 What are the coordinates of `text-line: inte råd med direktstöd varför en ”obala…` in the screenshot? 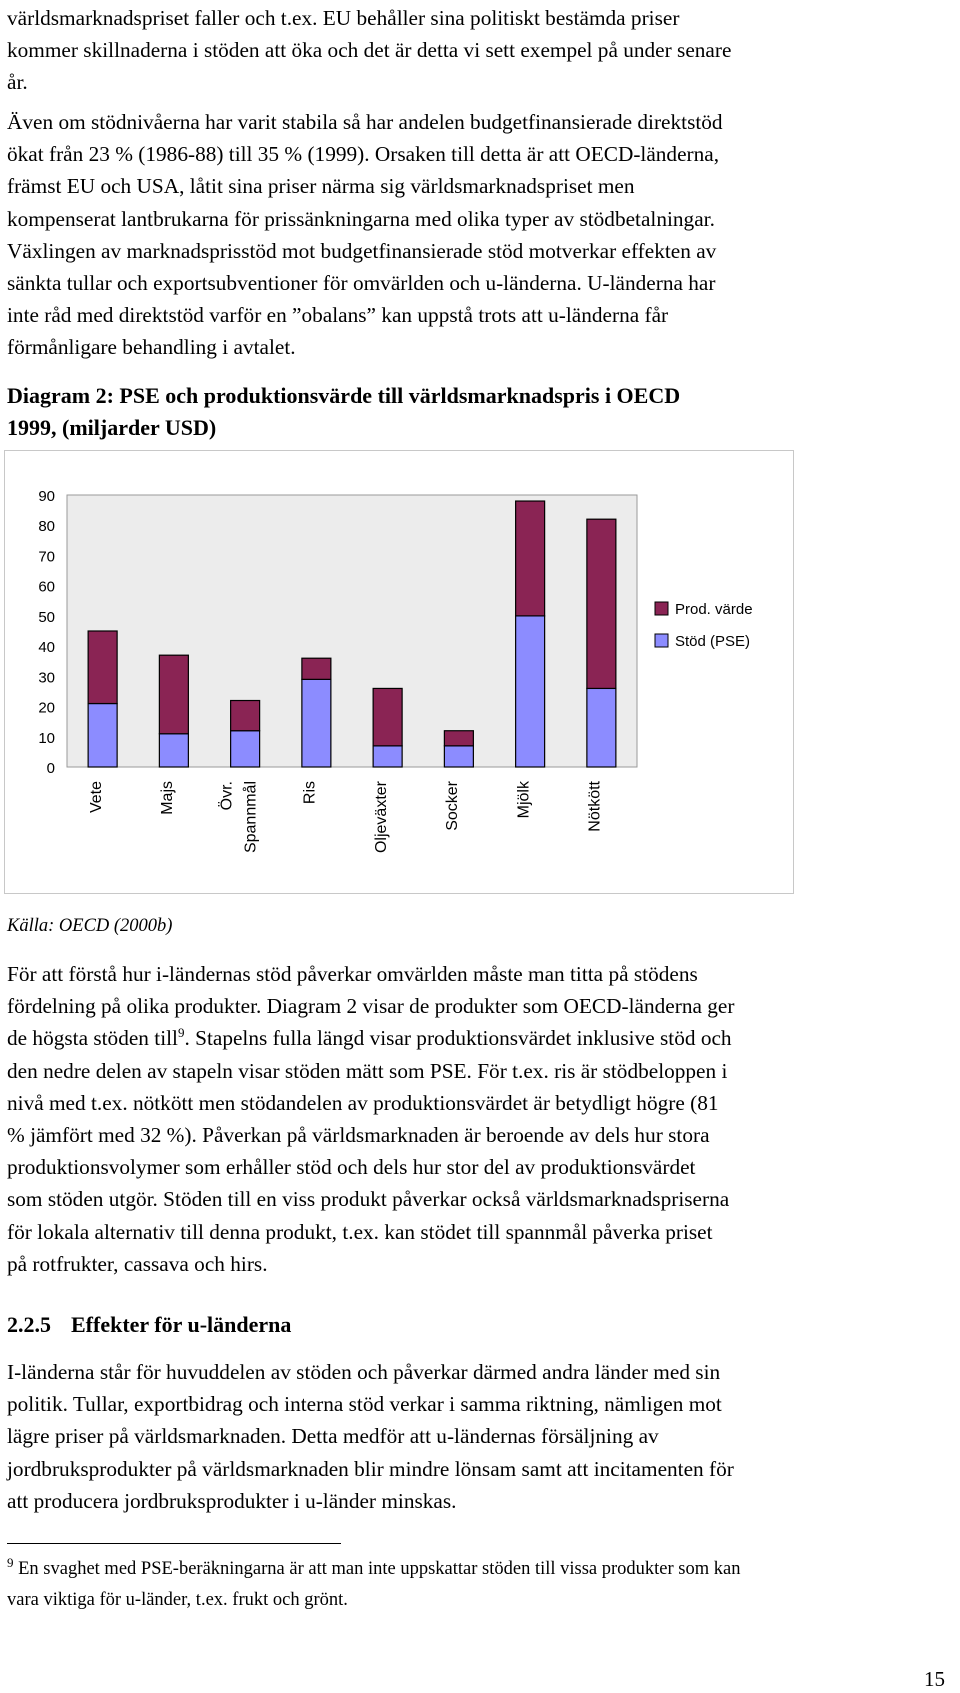 It's located at (338, 315).